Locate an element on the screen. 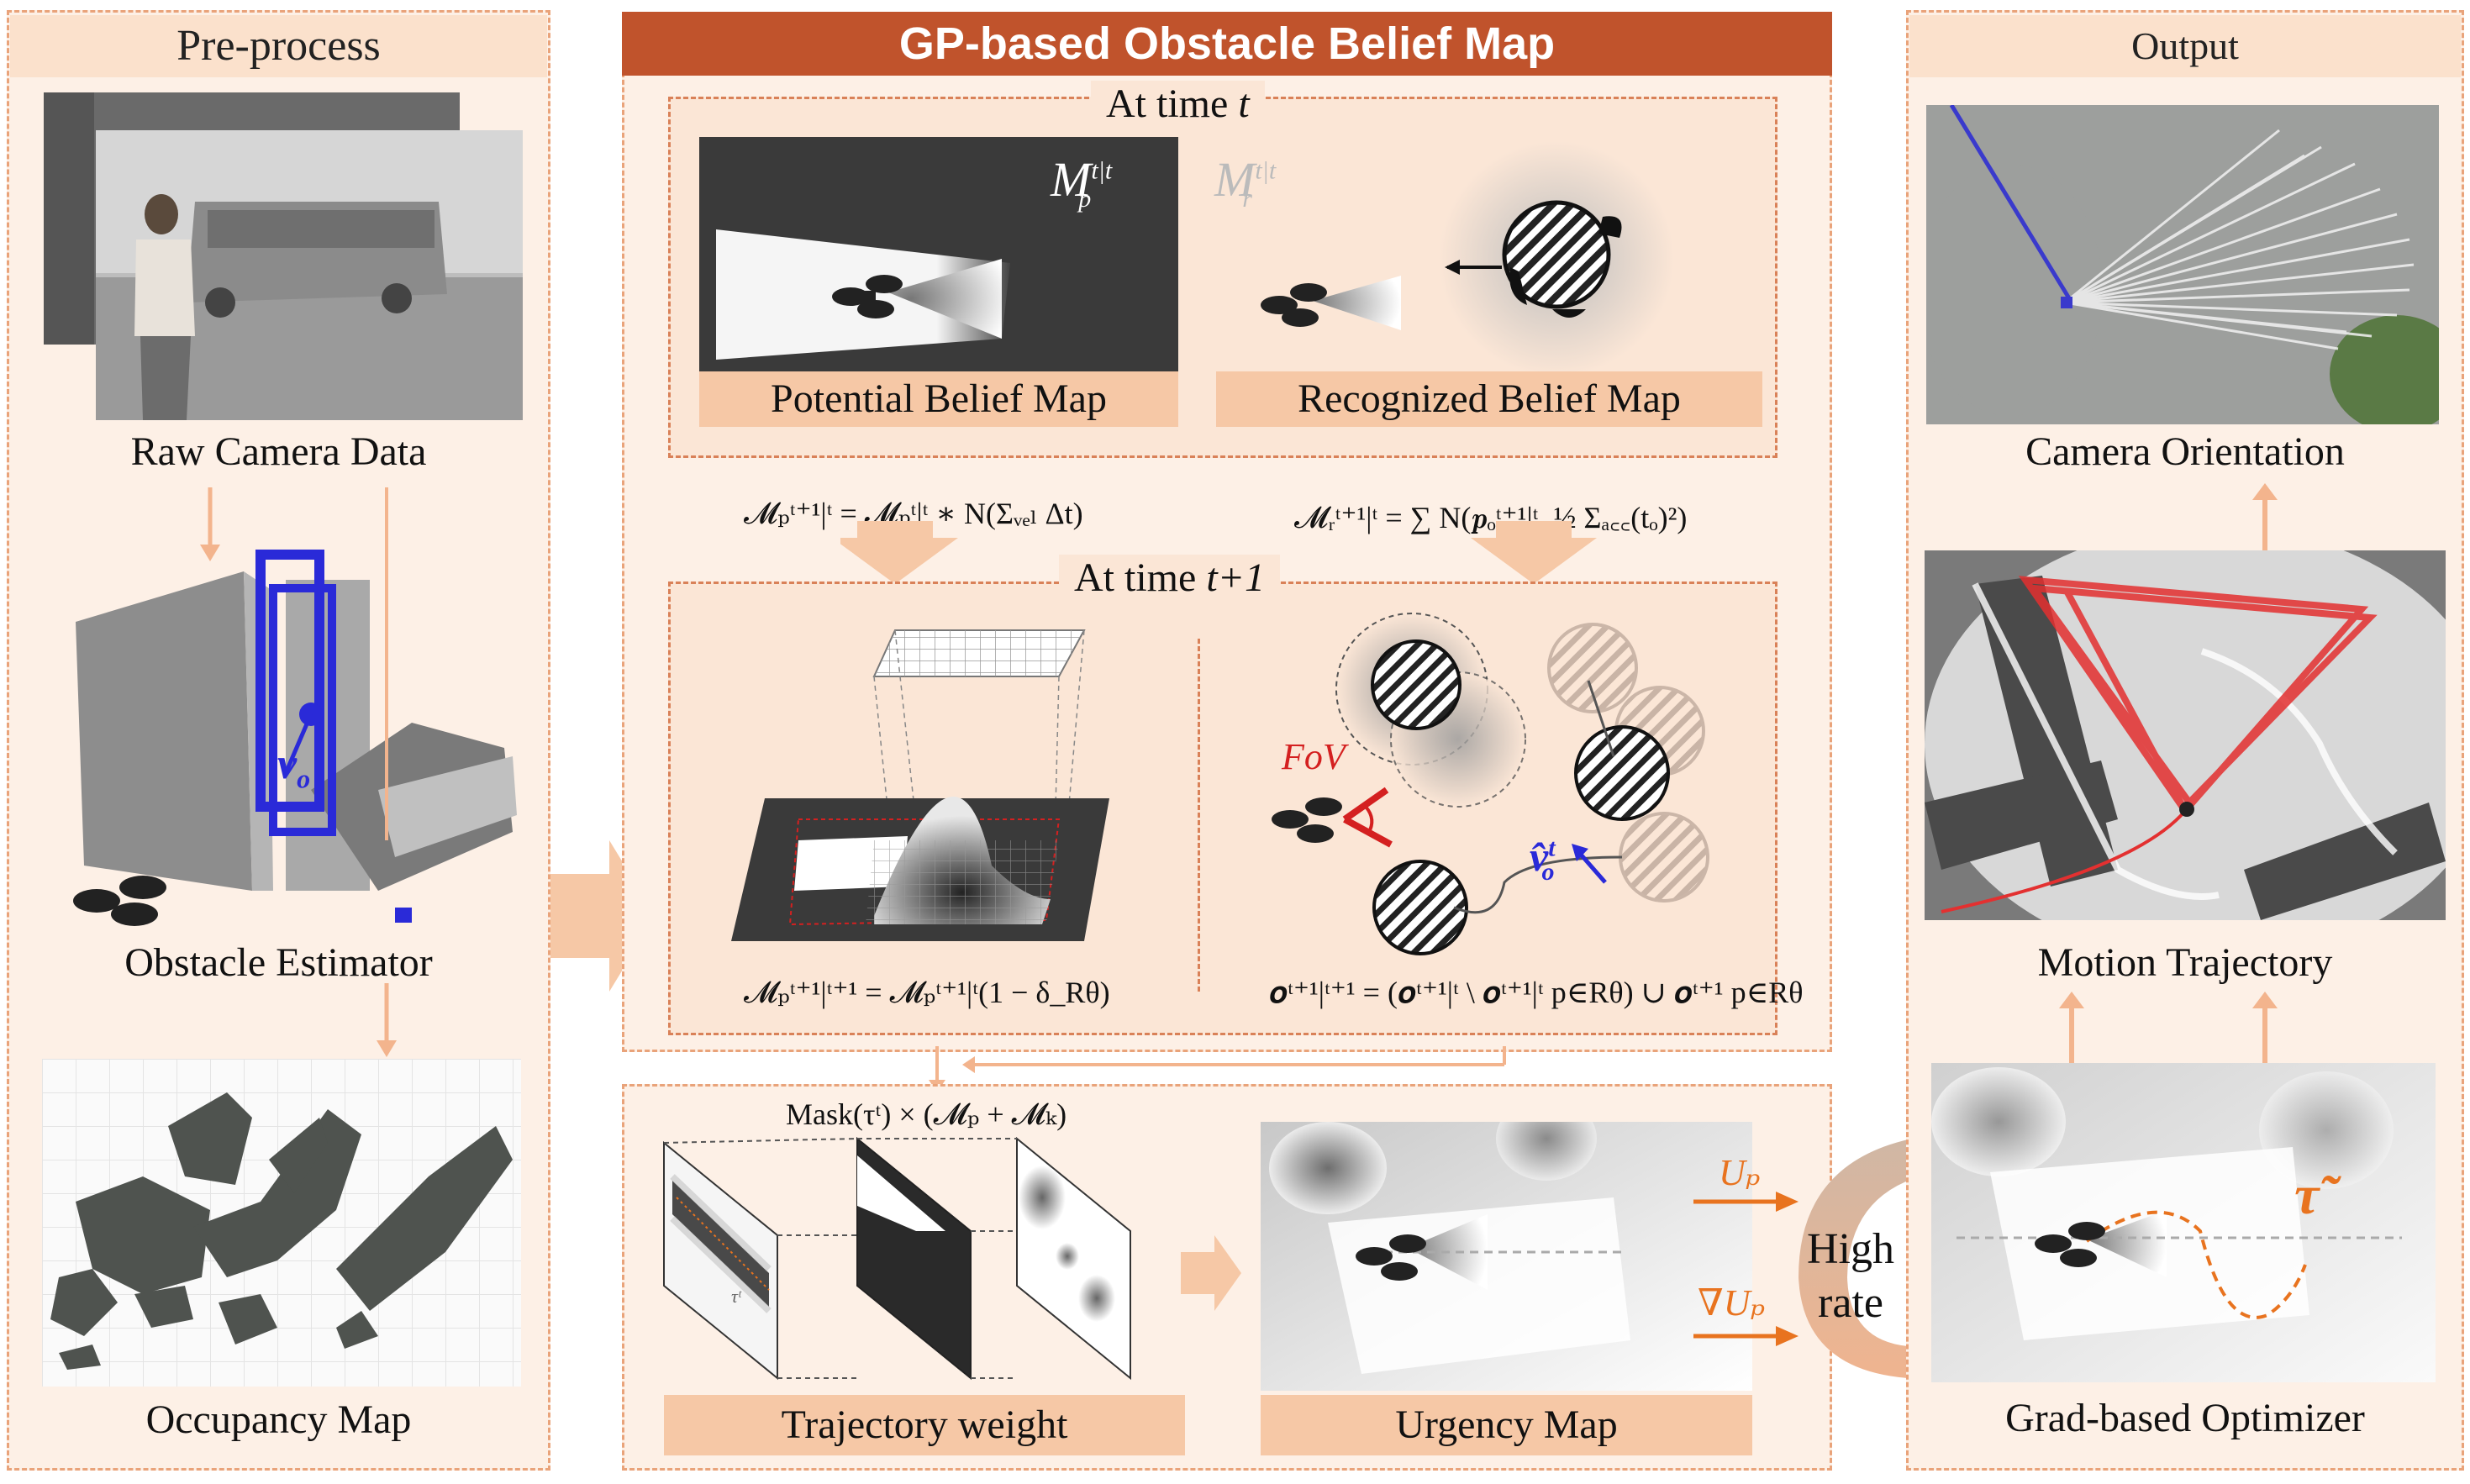 This screenshot has width=2470, height=1484. mask-equation: Mask(τᵗ) × (𝓜ₚ + 𝓜ₖ) is located at coordinates (926, 1114).